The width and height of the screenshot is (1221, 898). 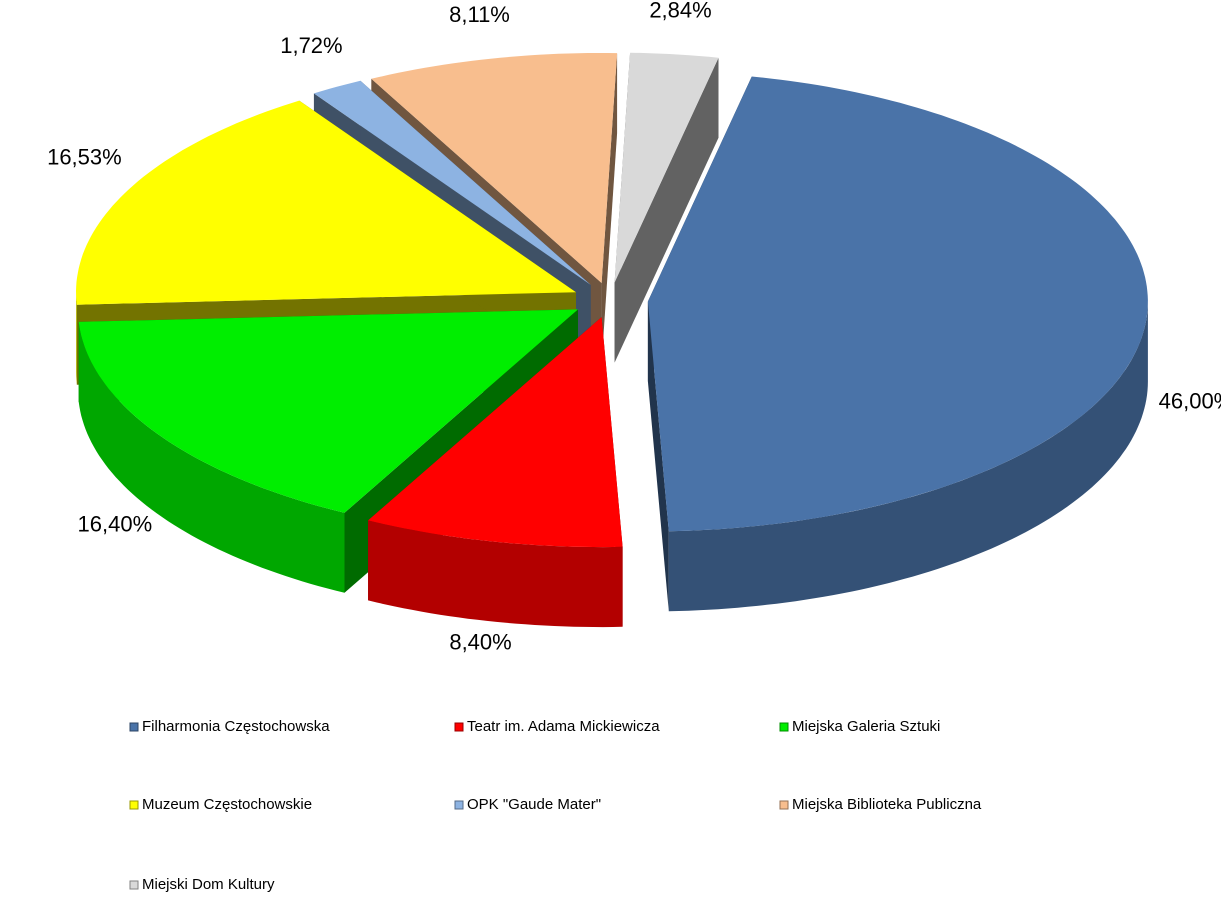 What do you see at coordinates (680, 11) in the screenshot?
I see `data-label: 2,84%` at bounding box center [680, 11].